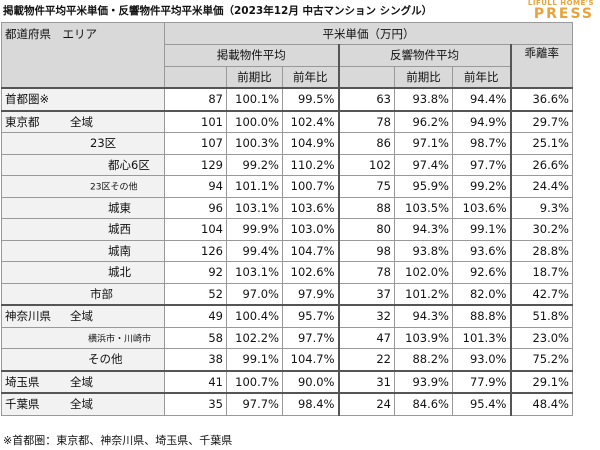 This screenshot has width=600, height=450. Describe the element at coordinates (423, 359) in the screenshot. I see `value-cell: 88.2%` at that location.